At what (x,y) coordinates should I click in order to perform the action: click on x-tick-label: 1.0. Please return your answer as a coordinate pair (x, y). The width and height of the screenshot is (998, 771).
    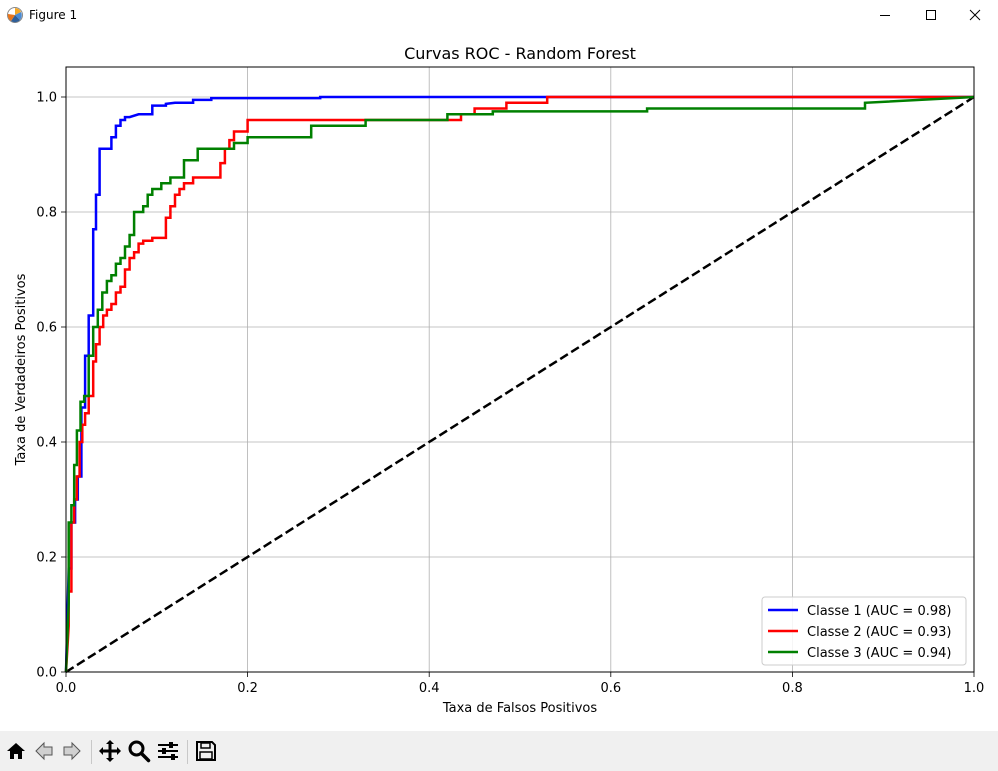
    Looking at the image, I should click on (974, 688).